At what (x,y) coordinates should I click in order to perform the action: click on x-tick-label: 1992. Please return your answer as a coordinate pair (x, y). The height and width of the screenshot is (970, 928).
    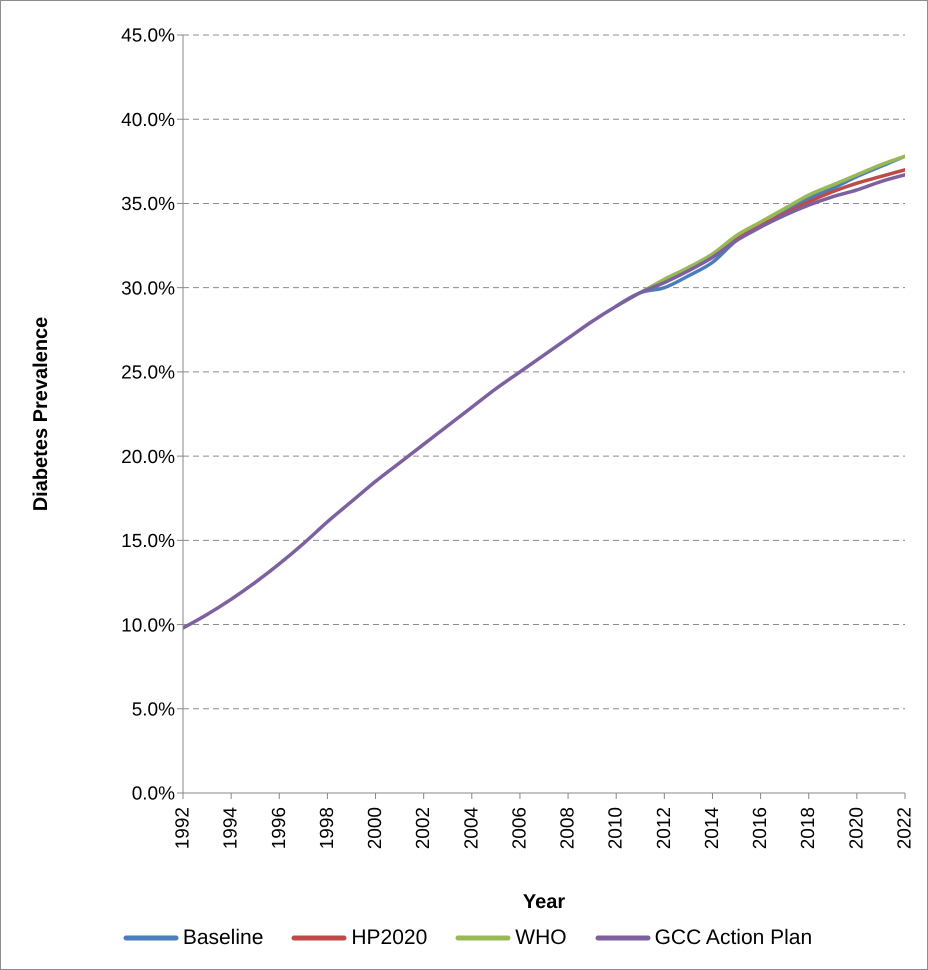
    Looking at the image, I should click on (183, 828).